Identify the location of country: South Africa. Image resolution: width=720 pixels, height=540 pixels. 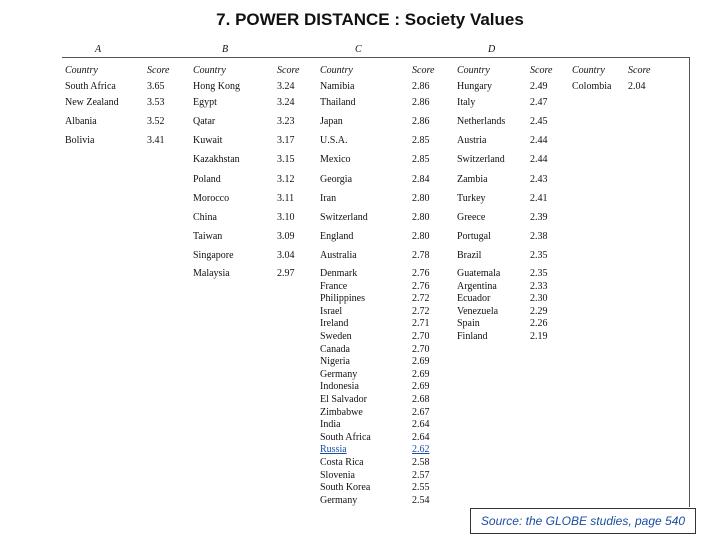
(345, 437).